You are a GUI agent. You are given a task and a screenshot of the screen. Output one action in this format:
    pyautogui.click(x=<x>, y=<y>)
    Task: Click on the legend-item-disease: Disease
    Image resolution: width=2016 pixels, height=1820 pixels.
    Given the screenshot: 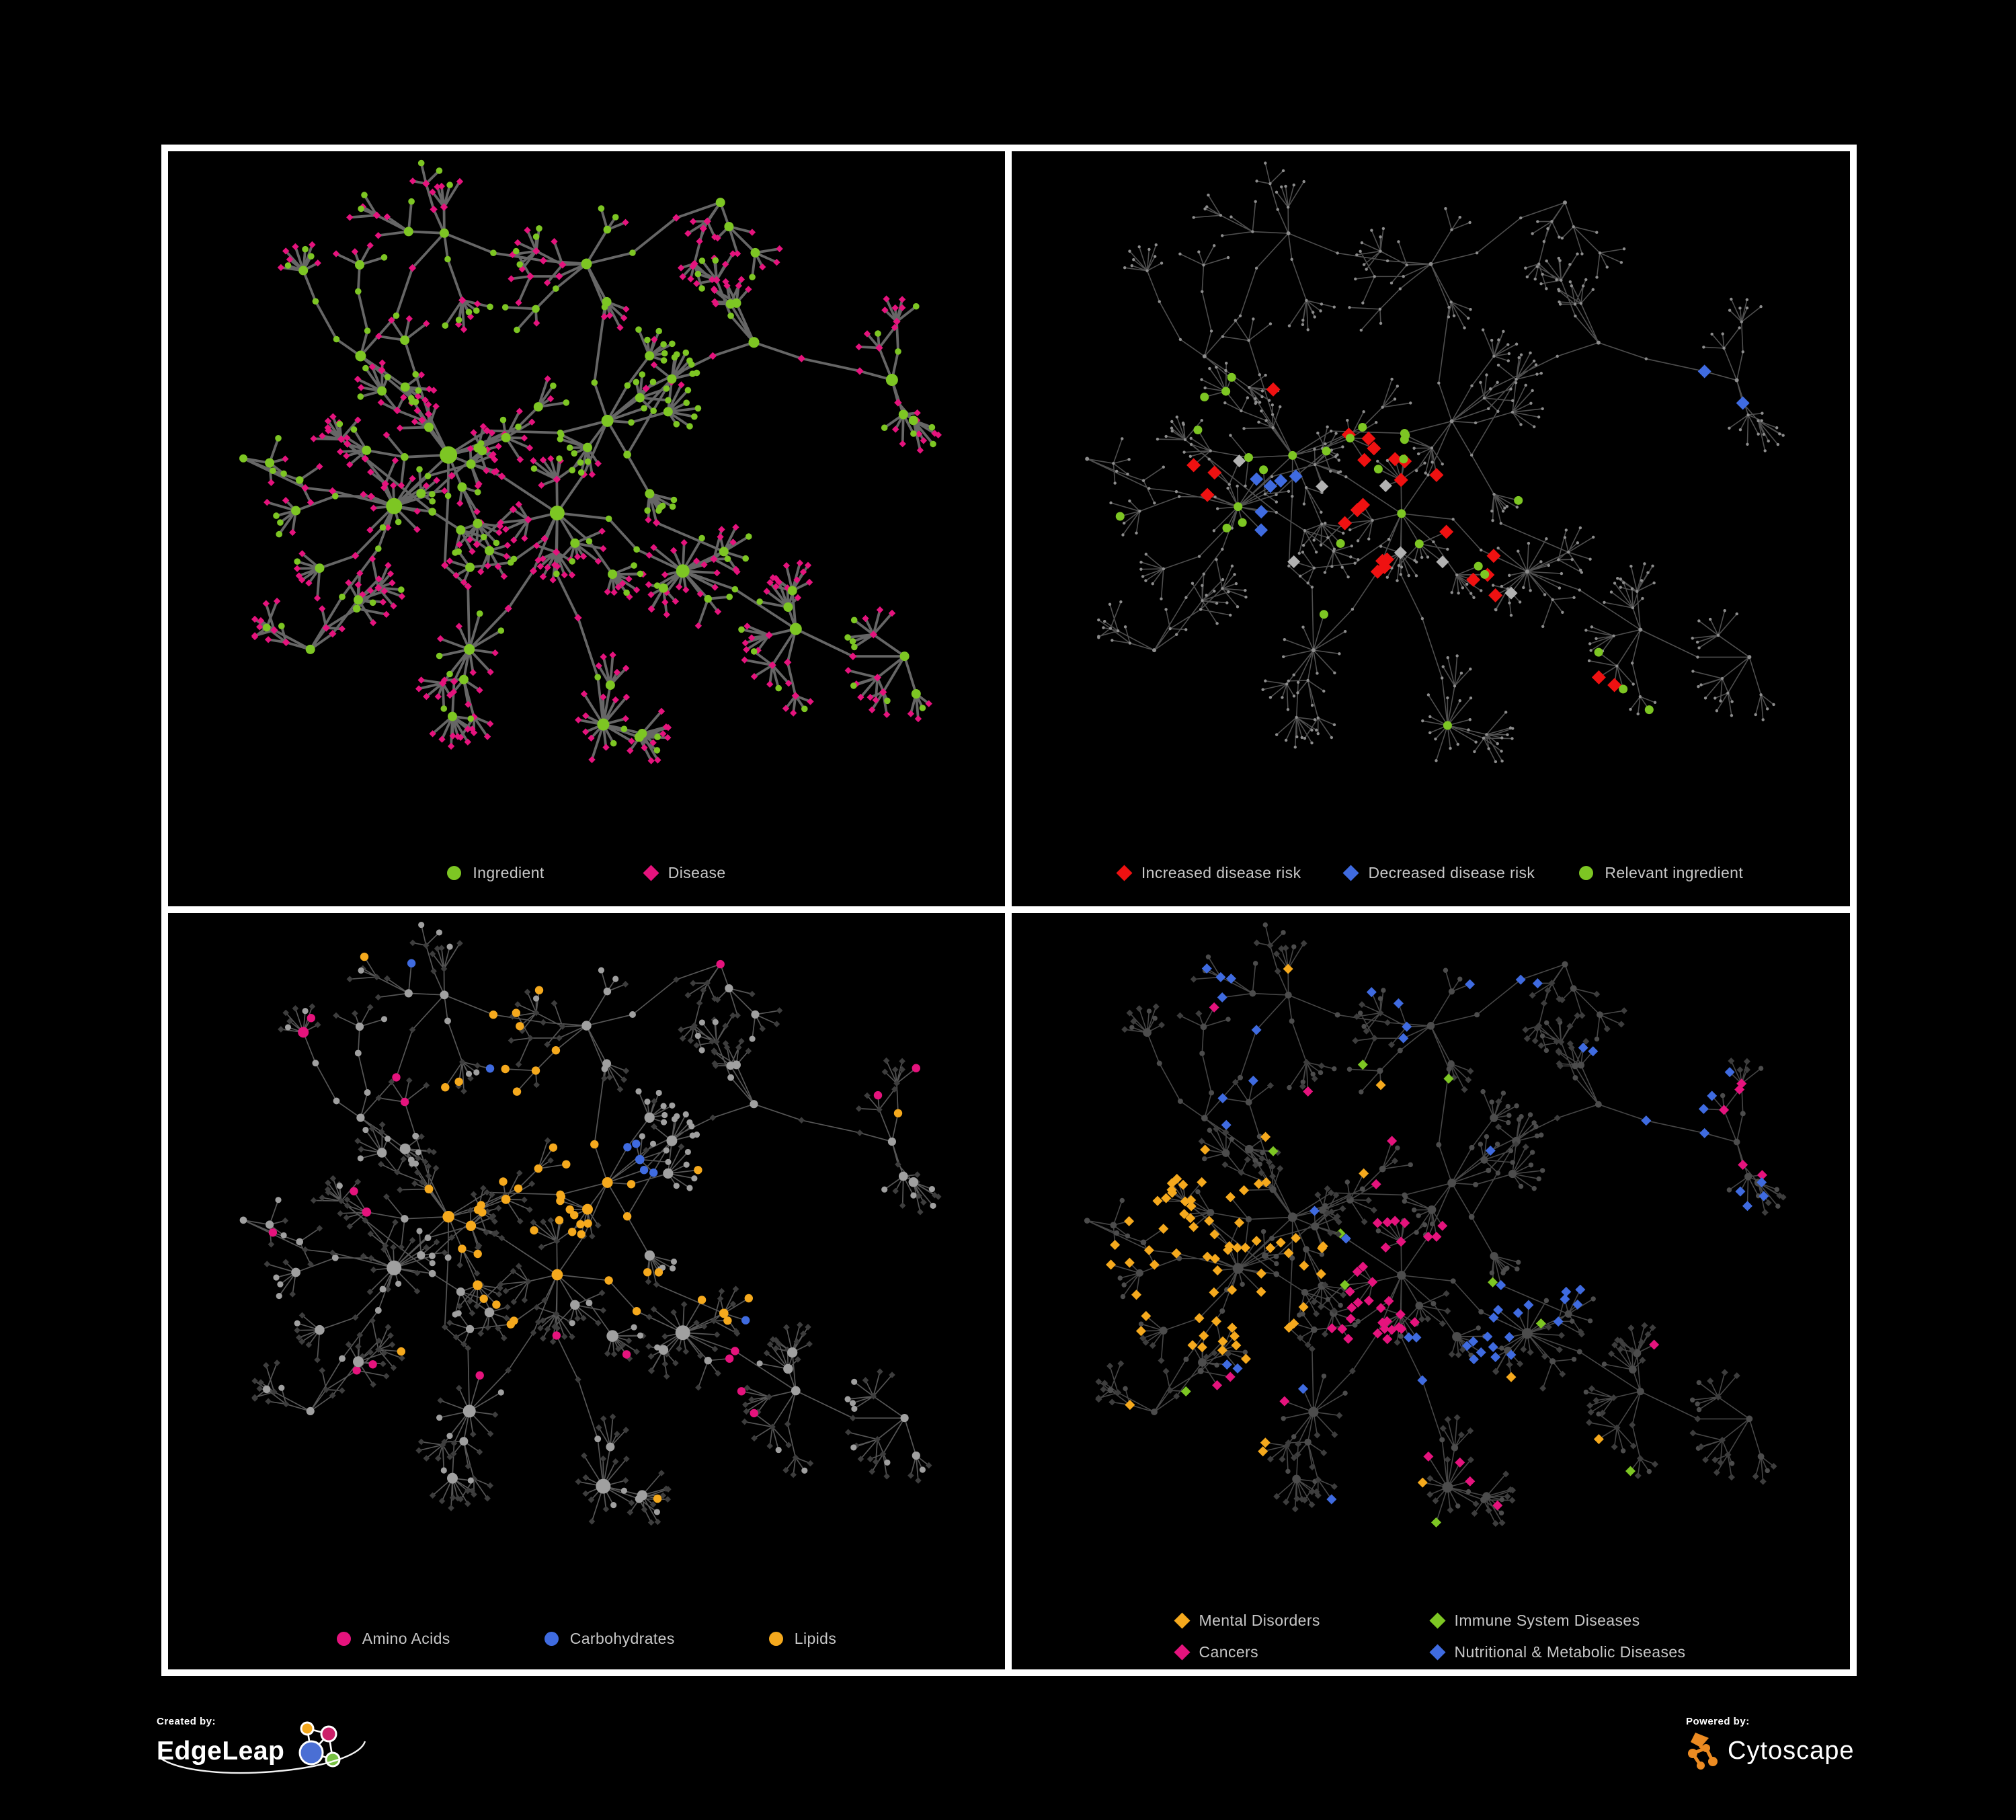 What is the action you would take?
    pyautogui.click(x=684, y=873)
    